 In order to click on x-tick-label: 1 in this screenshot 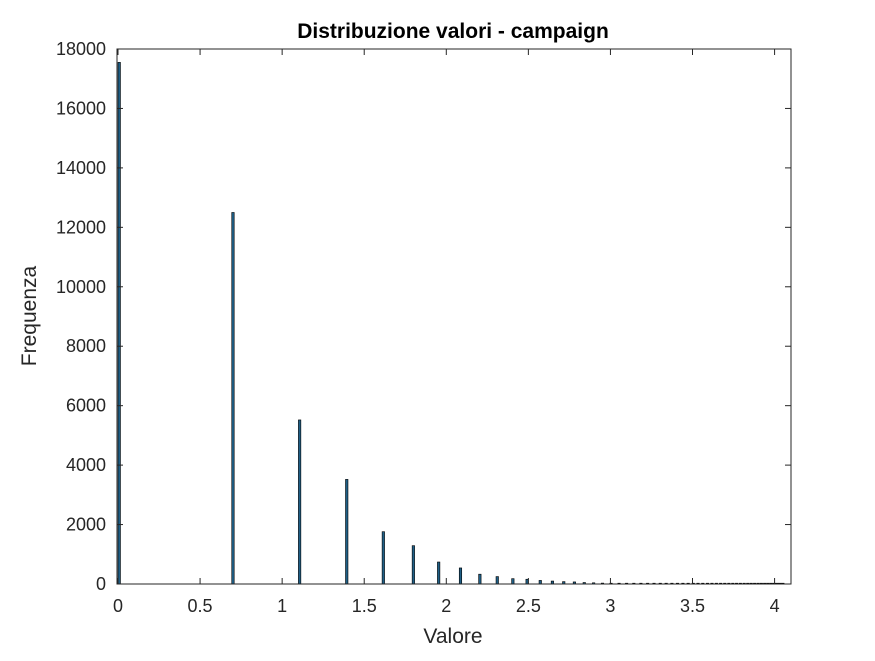, I will do `click(282, 606)`.